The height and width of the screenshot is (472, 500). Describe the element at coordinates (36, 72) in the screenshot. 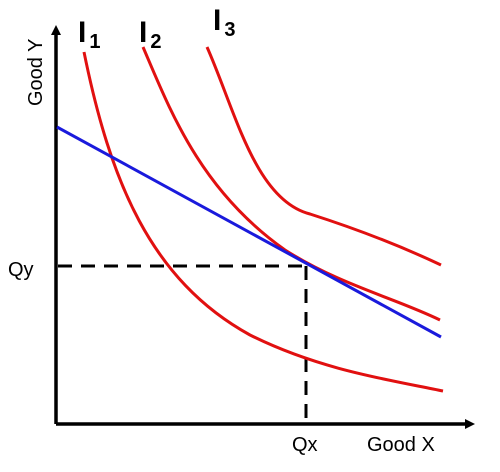

I see `y-axis-label: Good Y` at that location.